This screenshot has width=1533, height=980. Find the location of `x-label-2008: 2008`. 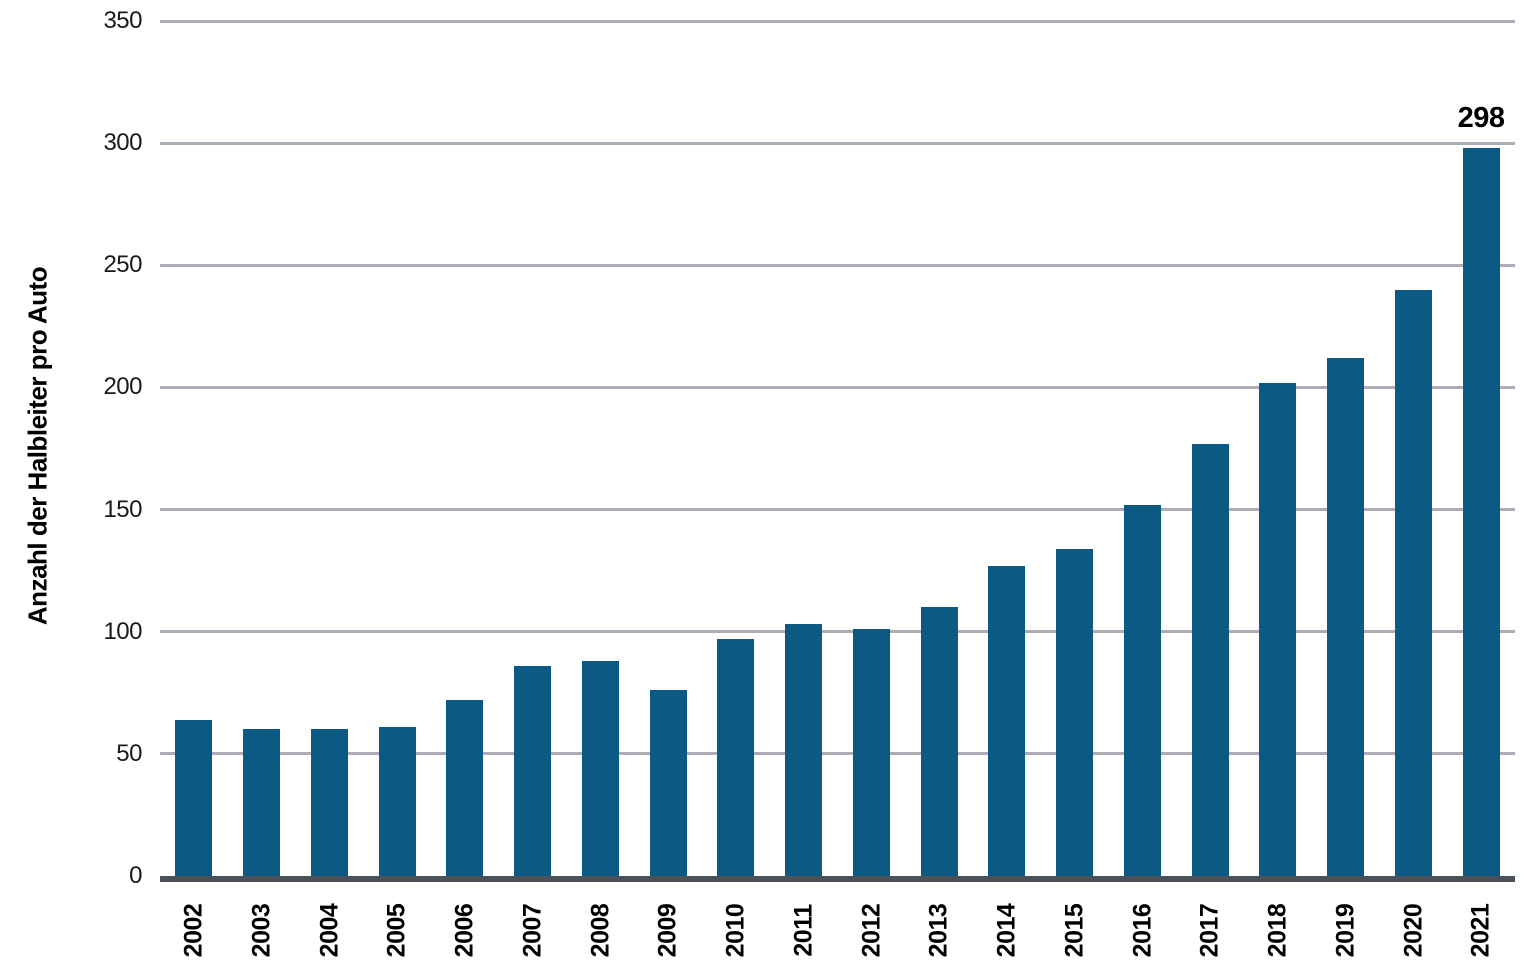

x-label-2008: 2008 is located at coordinates (601, 930).